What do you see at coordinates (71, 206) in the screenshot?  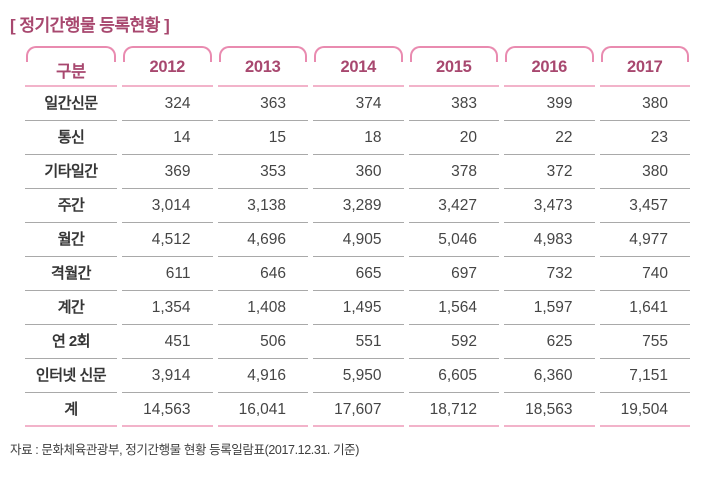 I see `row-label: 주간` at bounding box center [71, 206].